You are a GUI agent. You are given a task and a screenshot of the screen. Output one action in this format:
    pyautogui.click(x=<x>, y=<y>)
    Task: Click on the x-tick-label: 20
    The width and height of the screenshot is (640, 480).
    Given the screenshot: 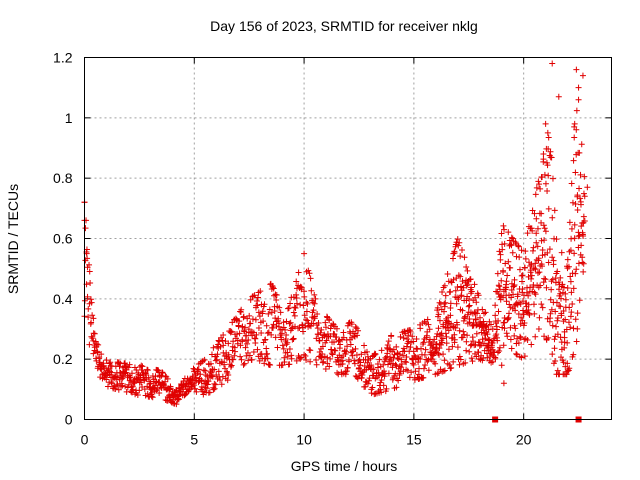 What is the action you would take?
    pyautogui.click(x=524, y=440)
    